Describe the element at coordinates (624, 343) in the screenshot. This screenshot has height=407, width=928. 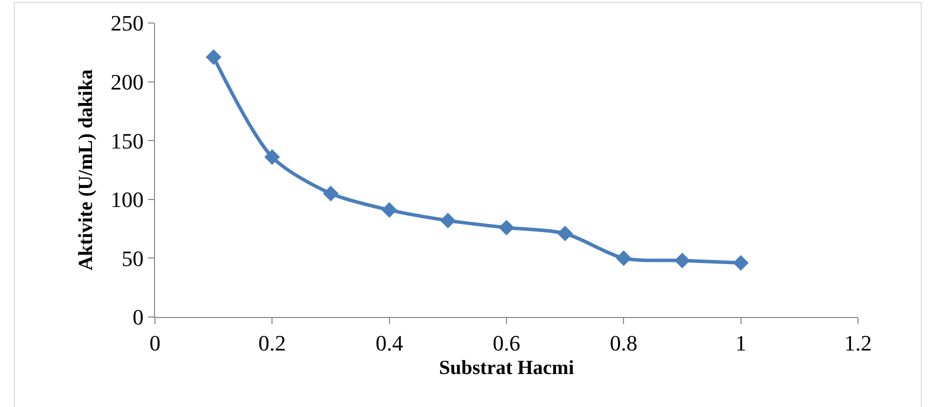
I see `x-tick-label: 0.8` at that location.